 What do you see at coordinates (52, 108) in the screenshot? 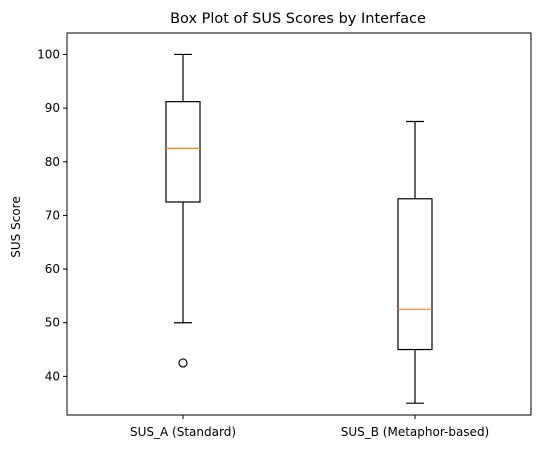
I see `y-tick-label: 90` at bounding box center [52, 108].